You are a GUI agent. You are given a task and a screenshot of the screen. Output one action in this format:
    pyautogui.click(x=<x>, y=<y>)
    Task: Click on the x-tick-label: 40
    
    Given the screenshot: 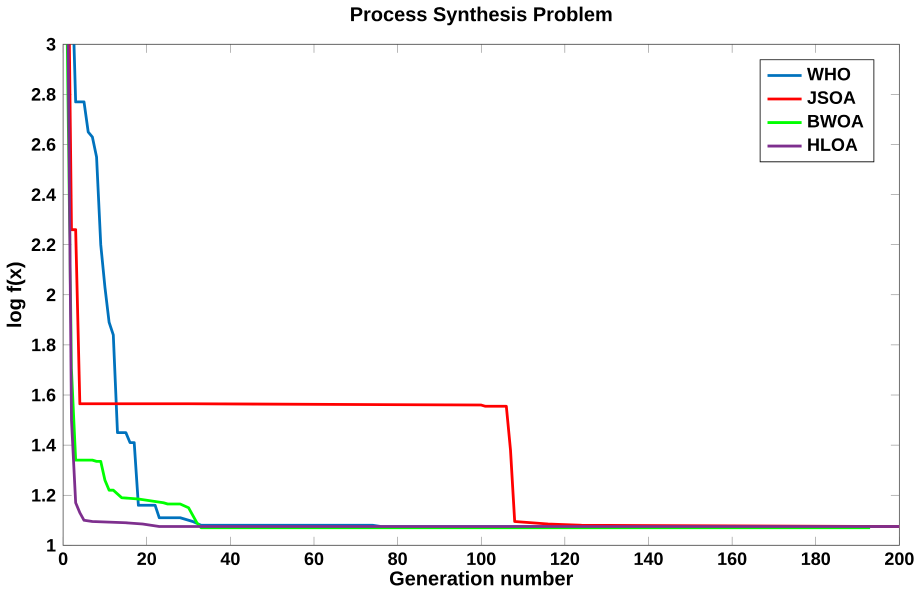 What is the action you would take?
    pyautogui.click(x=230, y=559)
    